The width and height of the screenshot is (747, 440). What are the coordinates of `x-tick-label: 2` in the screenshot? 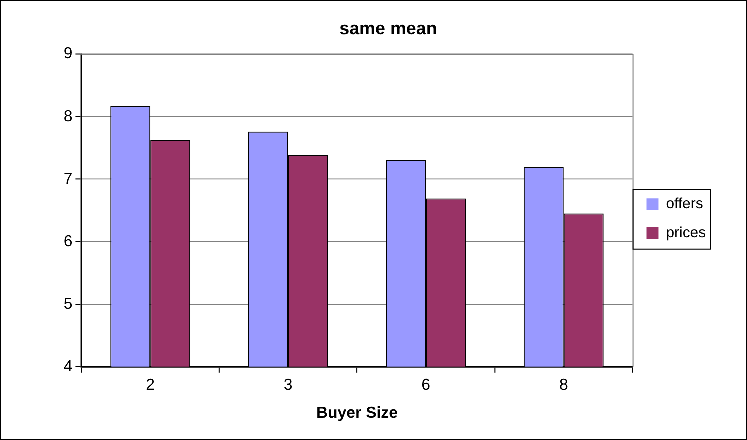 It's located at (151, 385).